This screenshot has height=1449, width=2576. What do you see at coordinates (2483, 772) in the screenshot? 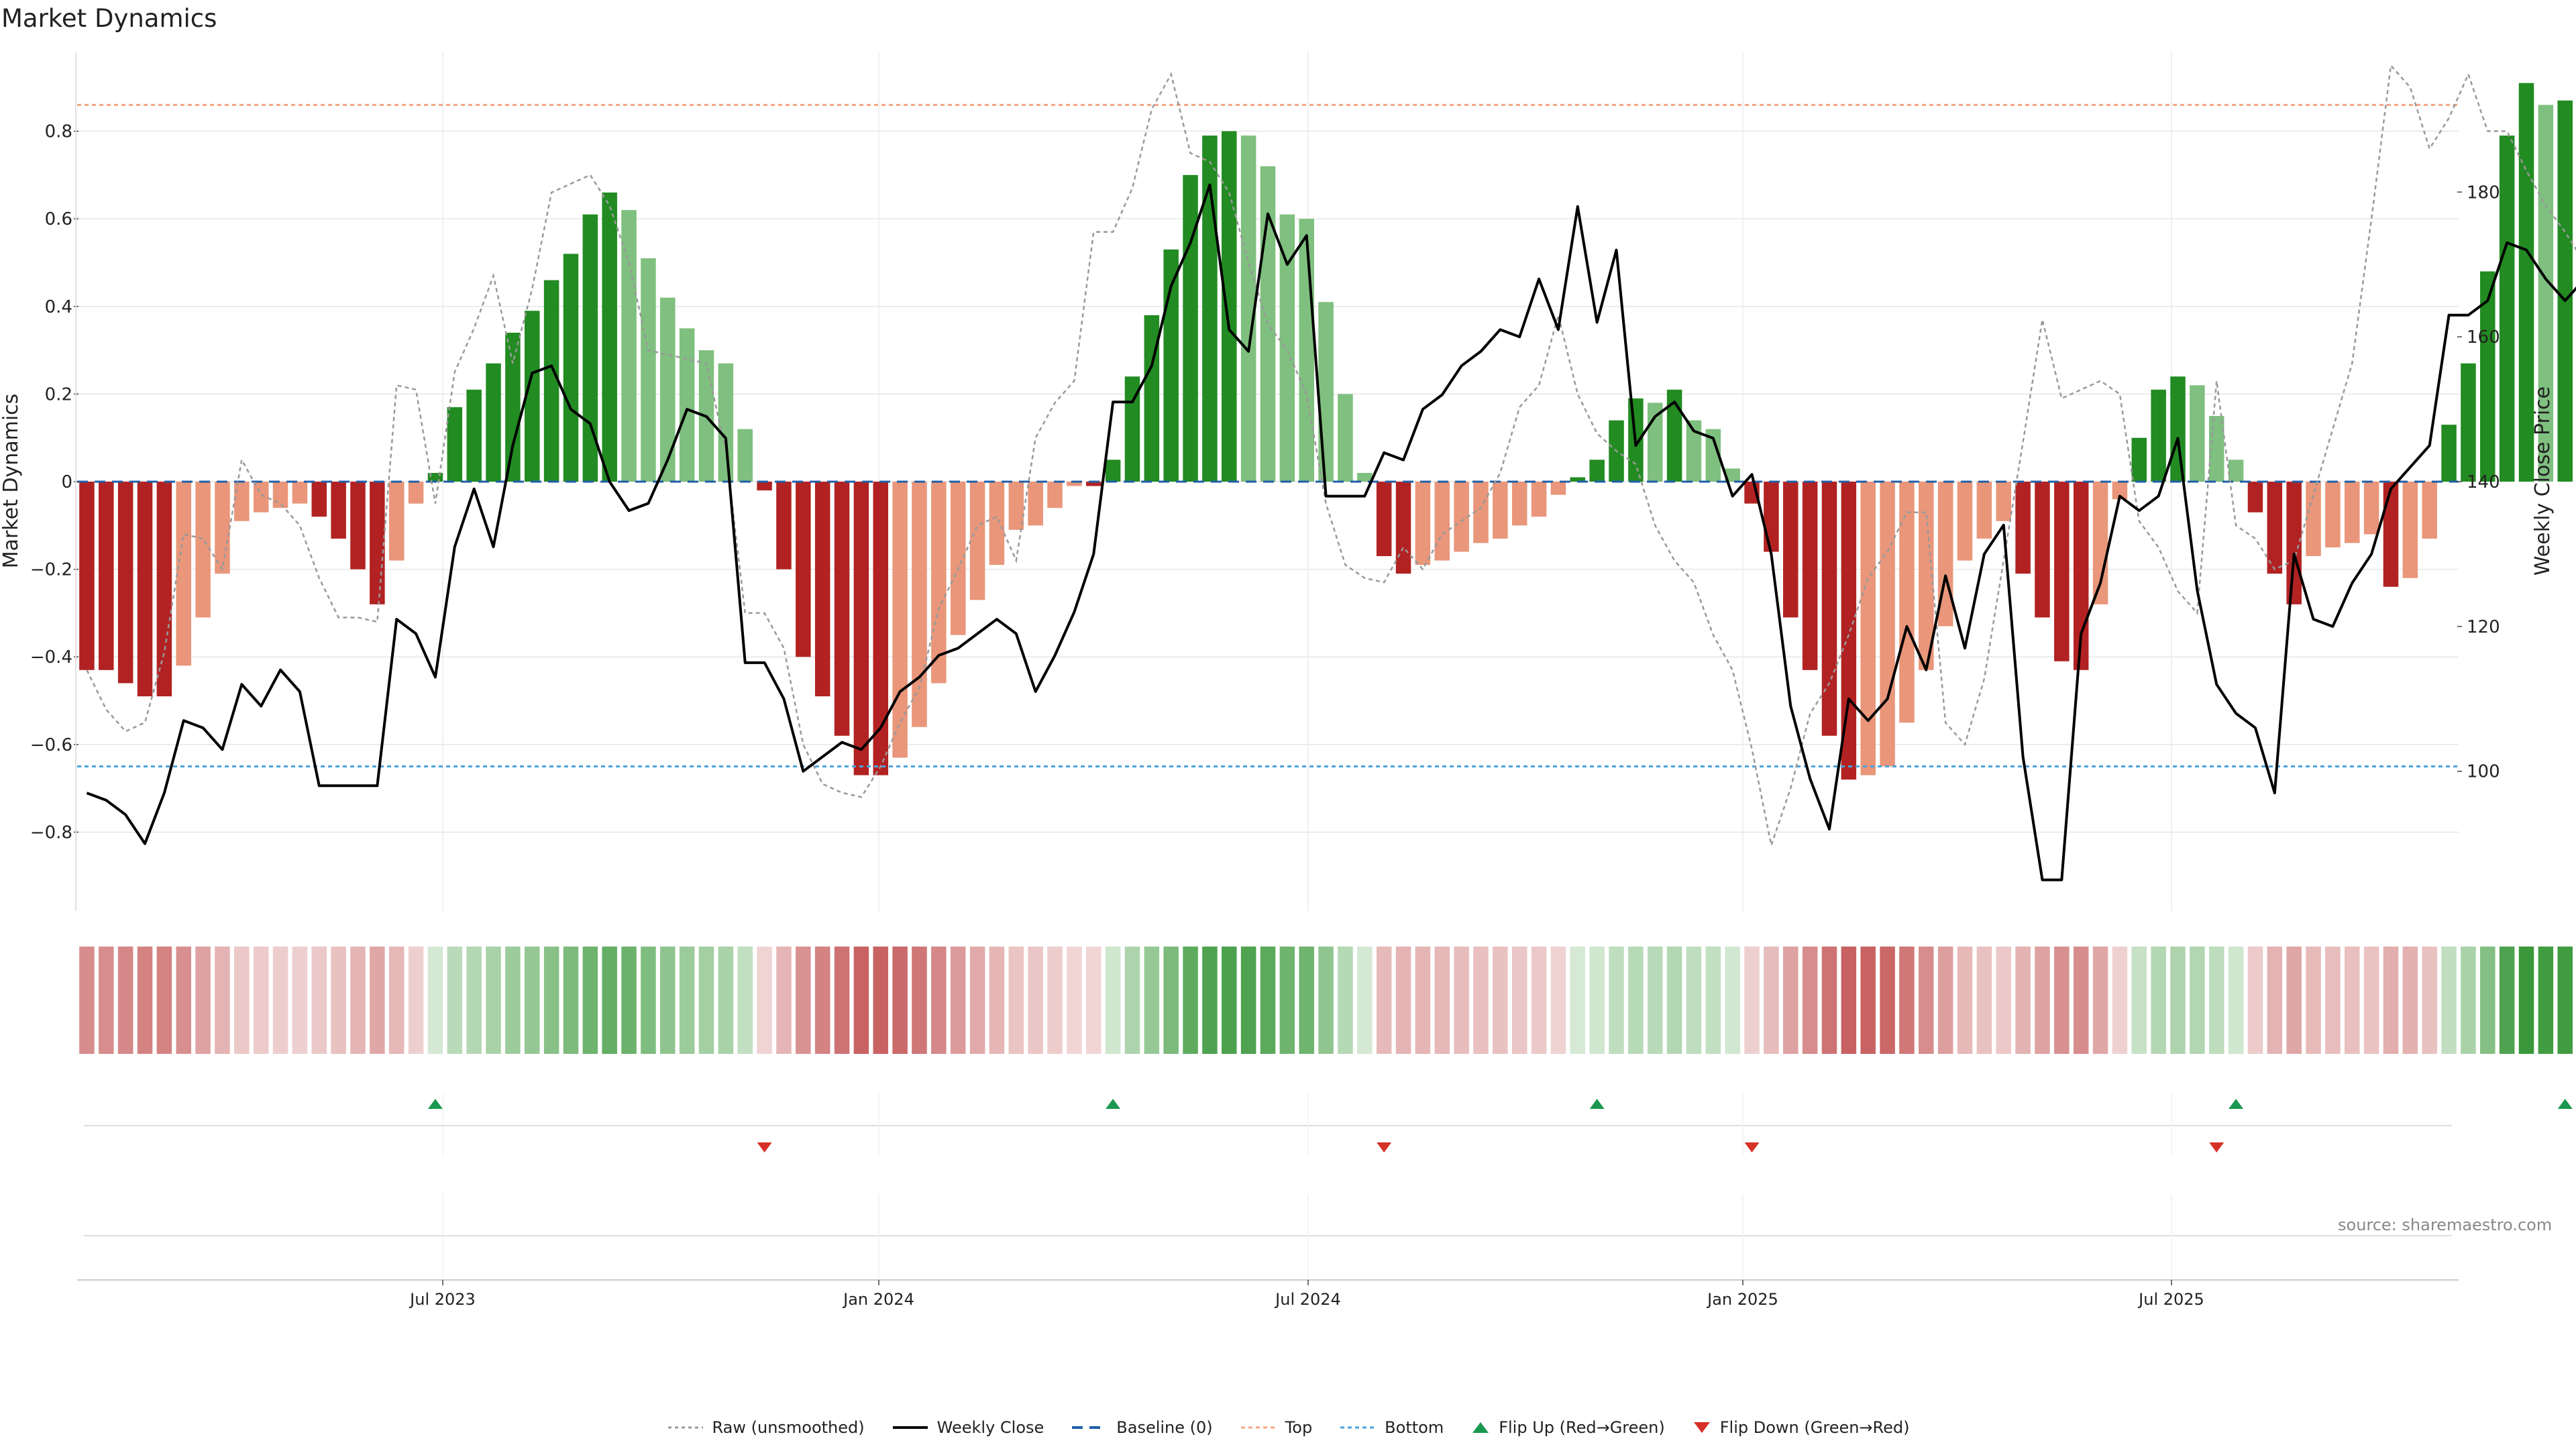
I see `right-tick-label: 100` at bounding box center [2483, 772].